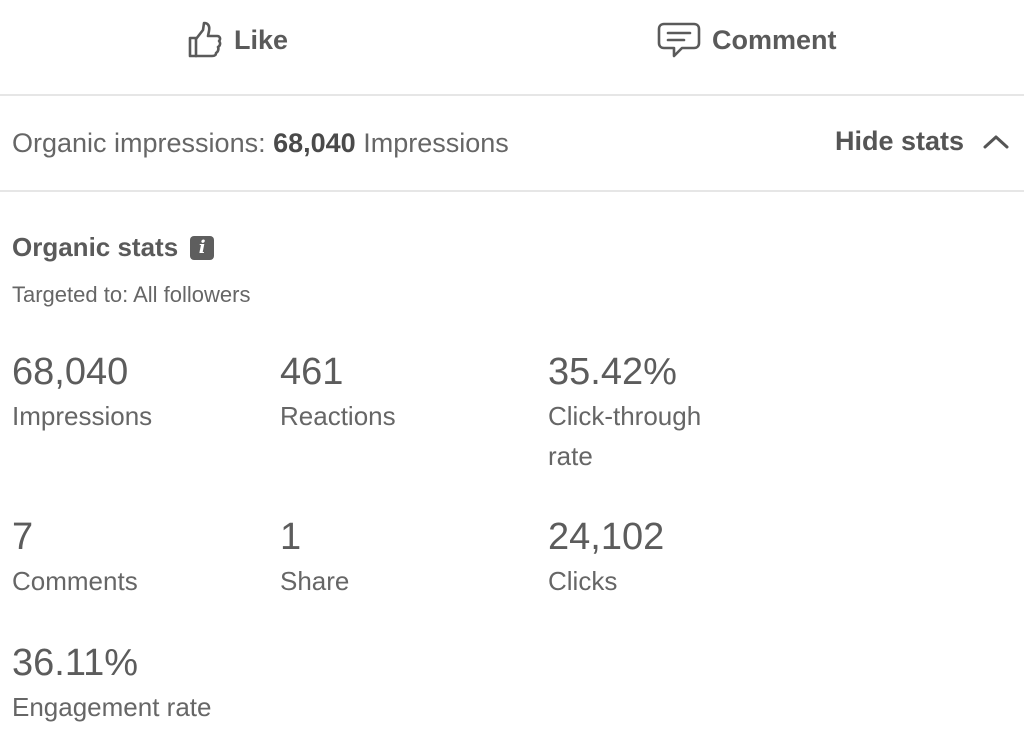 This screenshot has height=733, width=1024. What do you see at coordinates (315, 581) in the screenshot?
I see `stat-label: Share` at bounding box center [315, 581].